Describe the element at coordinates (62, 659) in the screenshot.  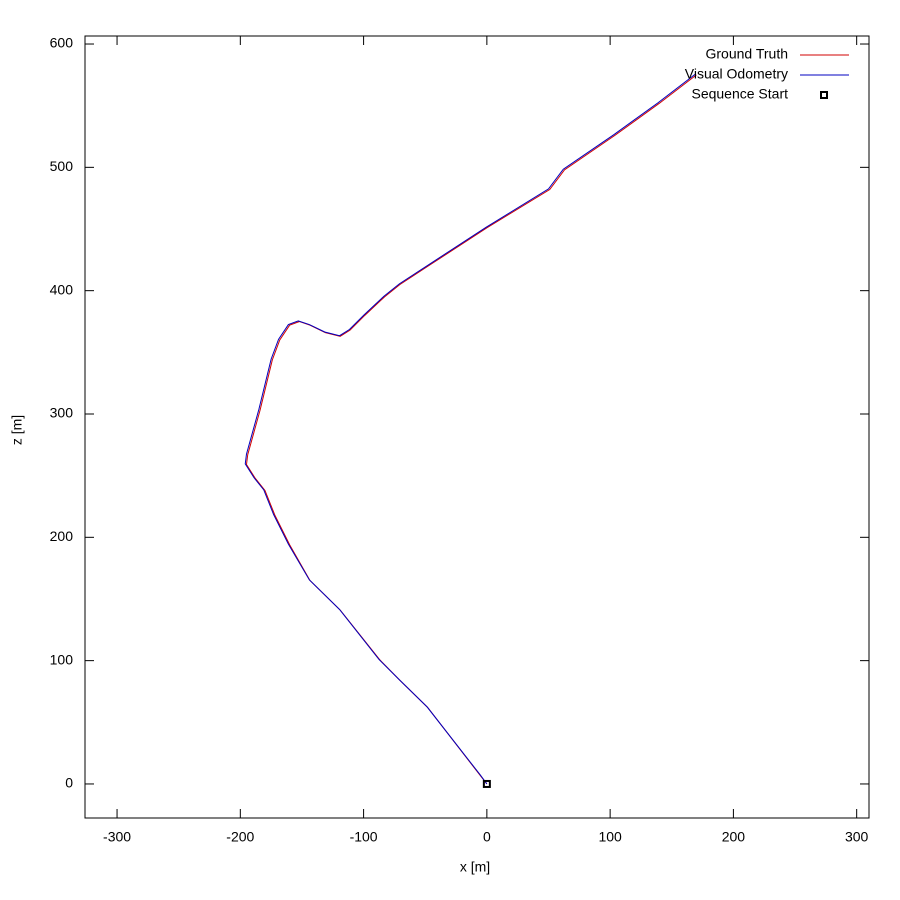
I see `y-tick-label: 100` at that location.